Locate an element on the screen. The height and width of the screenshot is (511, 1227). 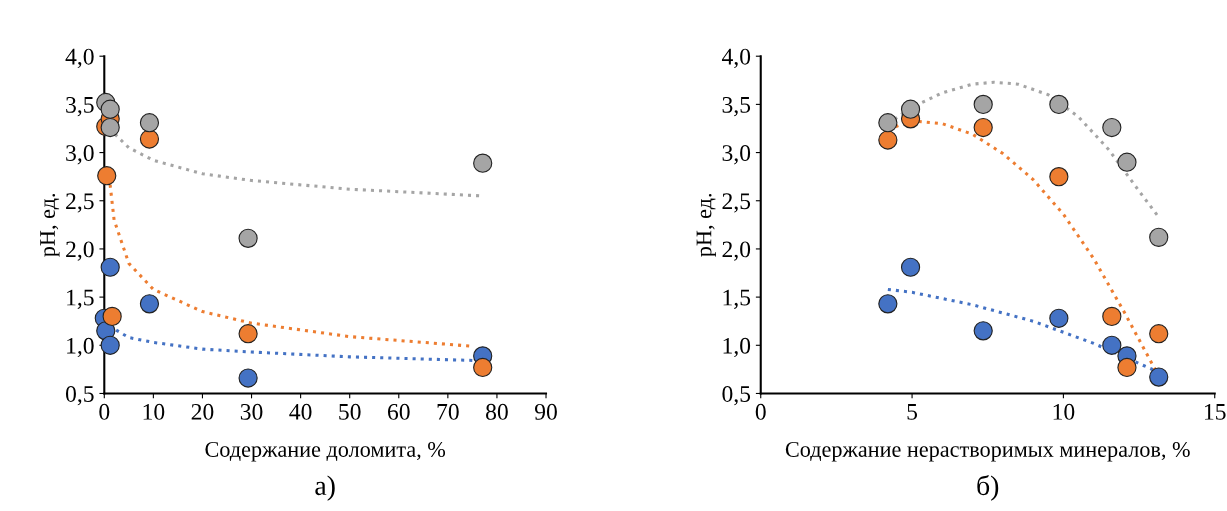
x-tick-label: 70 is located at coordinates (448, 411).